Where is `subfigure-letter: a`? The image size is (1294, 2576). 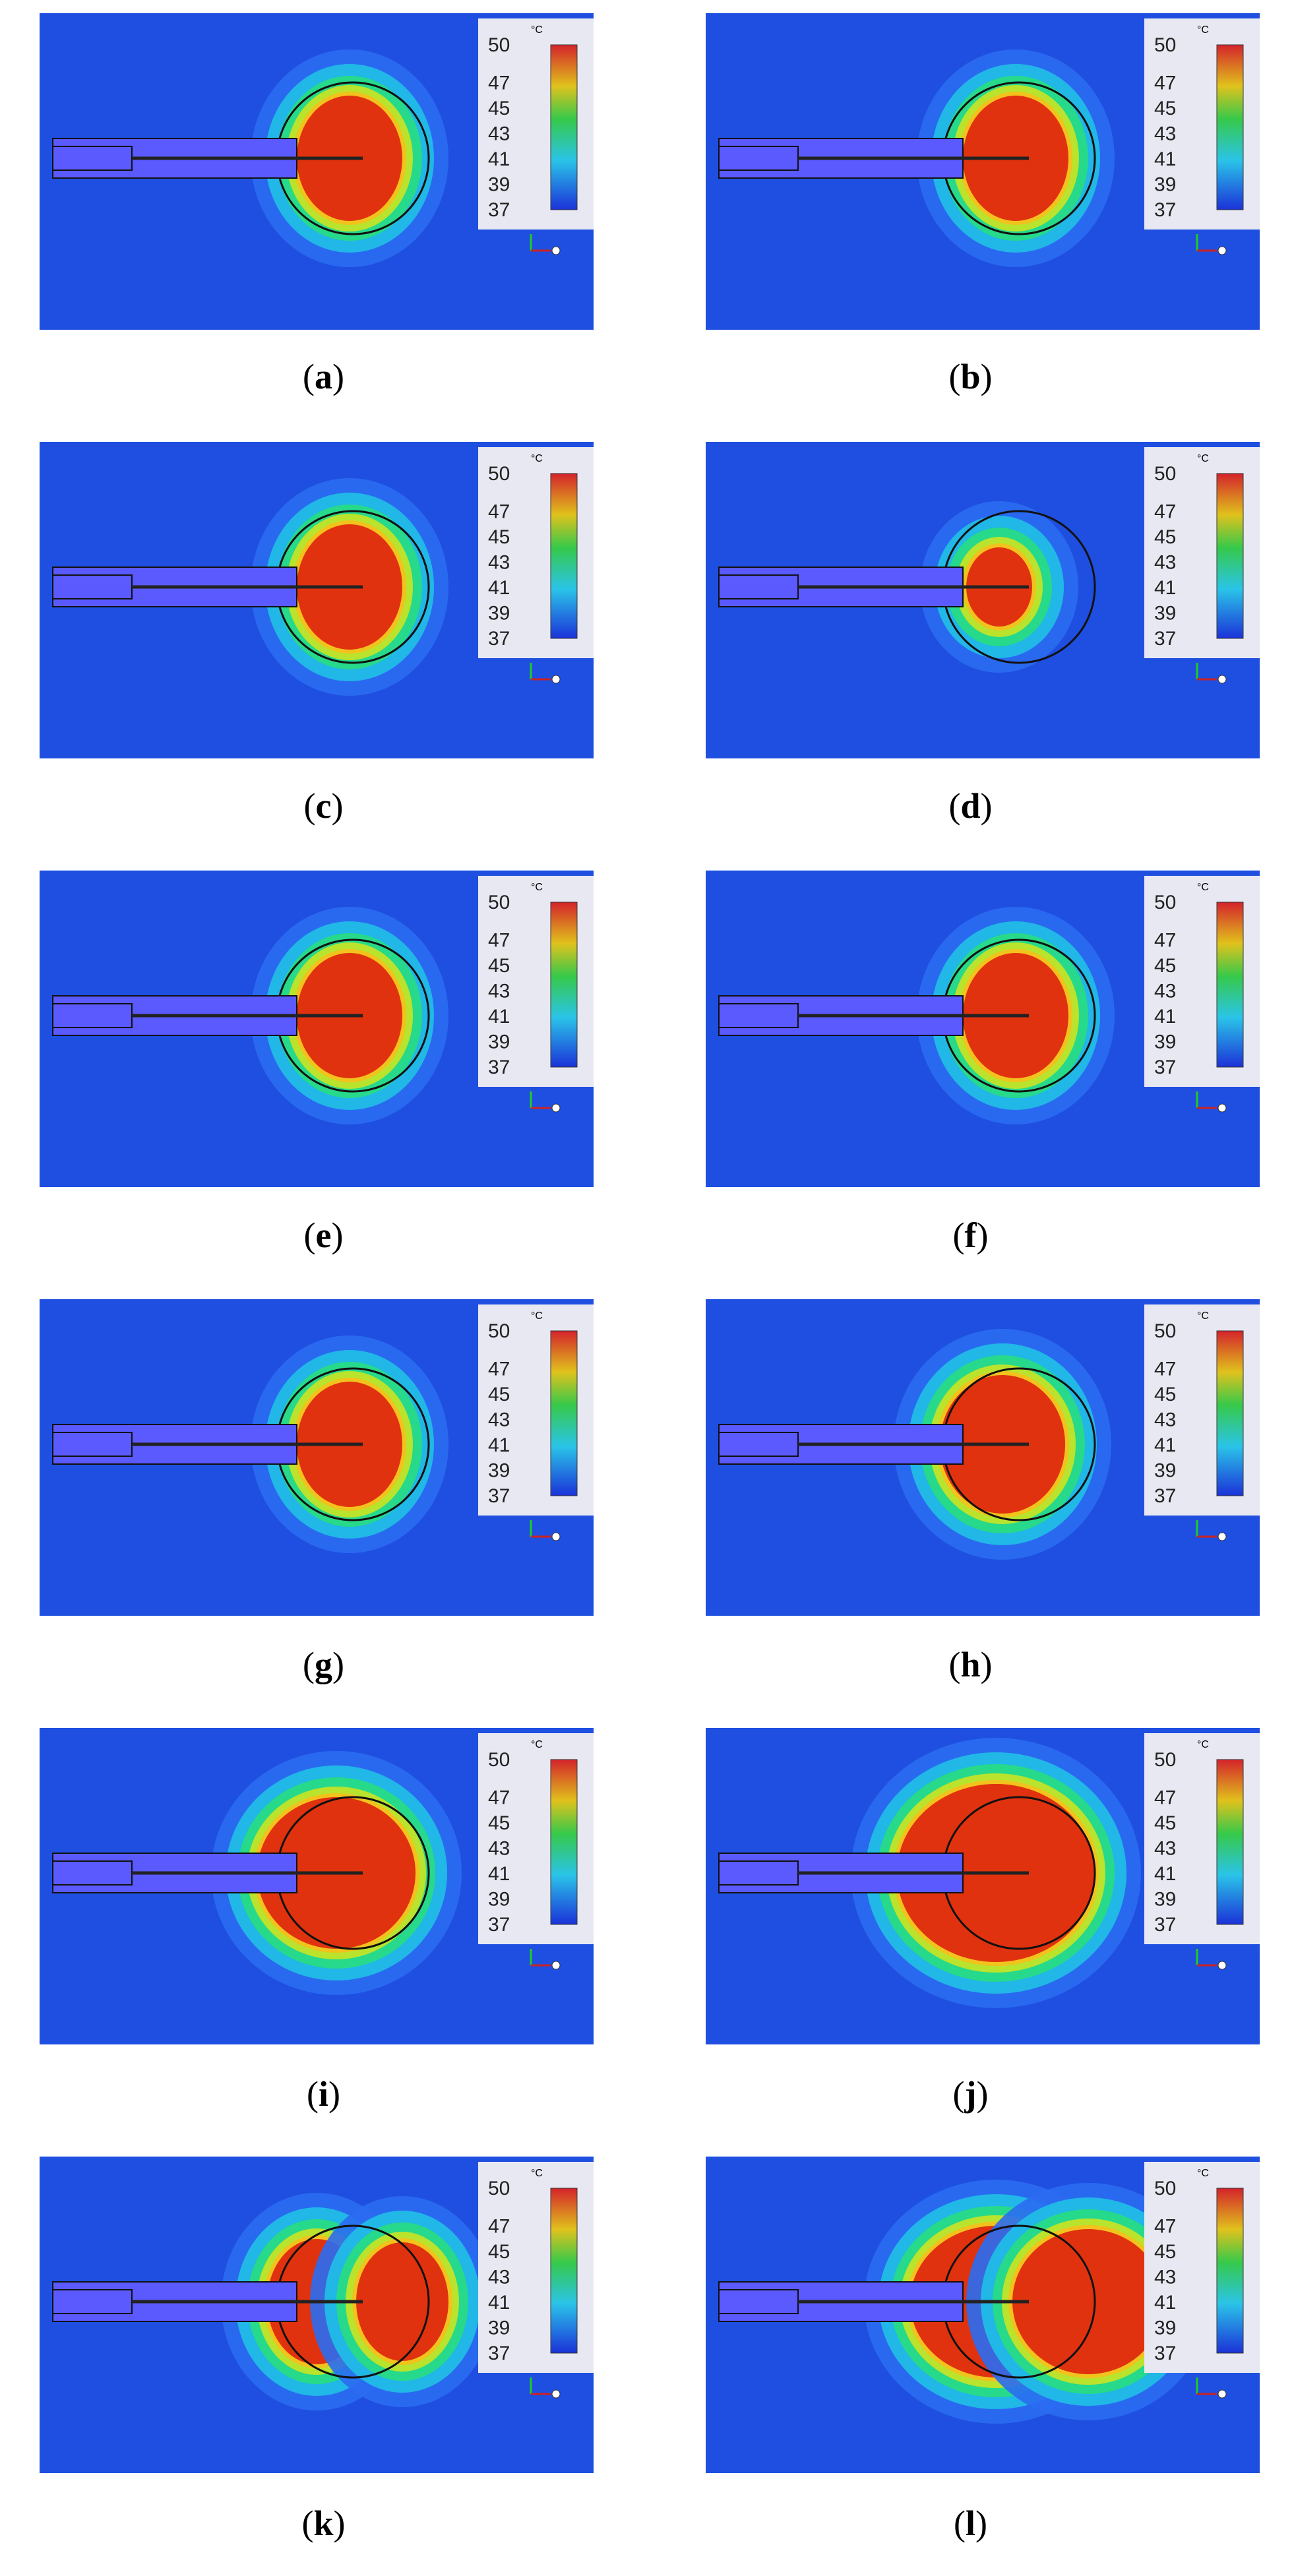 subfigure-letter: a is located at coordinates (323, 376).